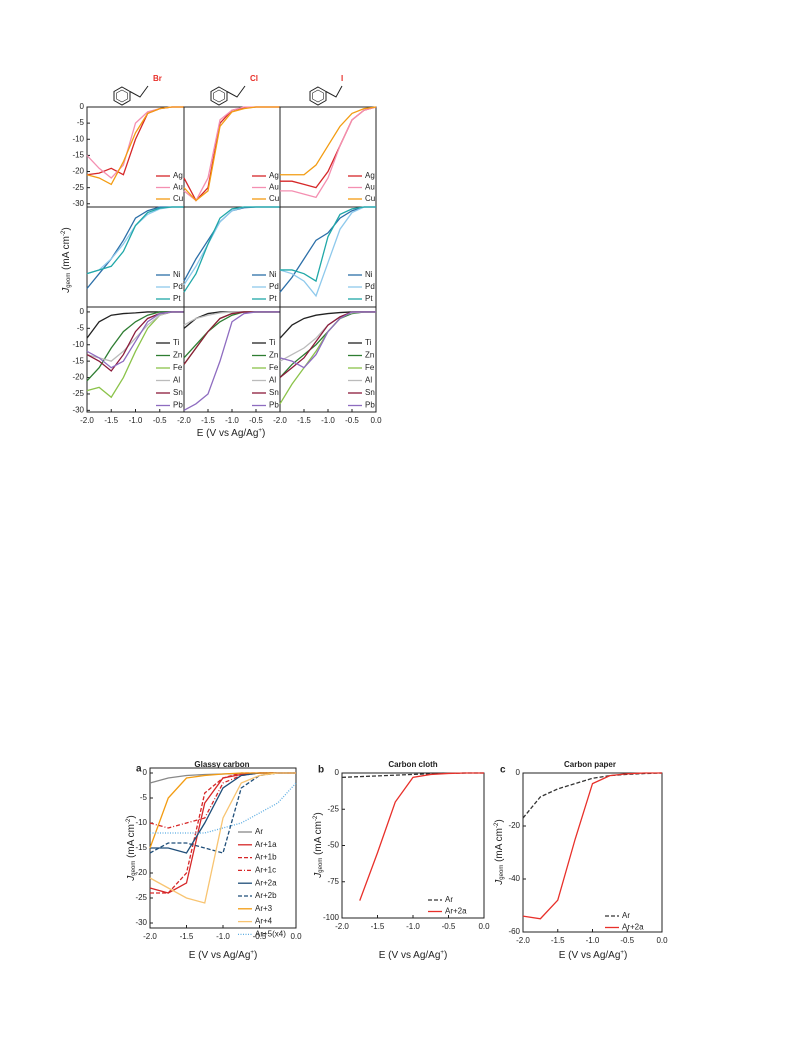  What do you see at coordinates (66, 228) in the screenshot?
I see `y-label-part: )` at bounding box center [66, 228].